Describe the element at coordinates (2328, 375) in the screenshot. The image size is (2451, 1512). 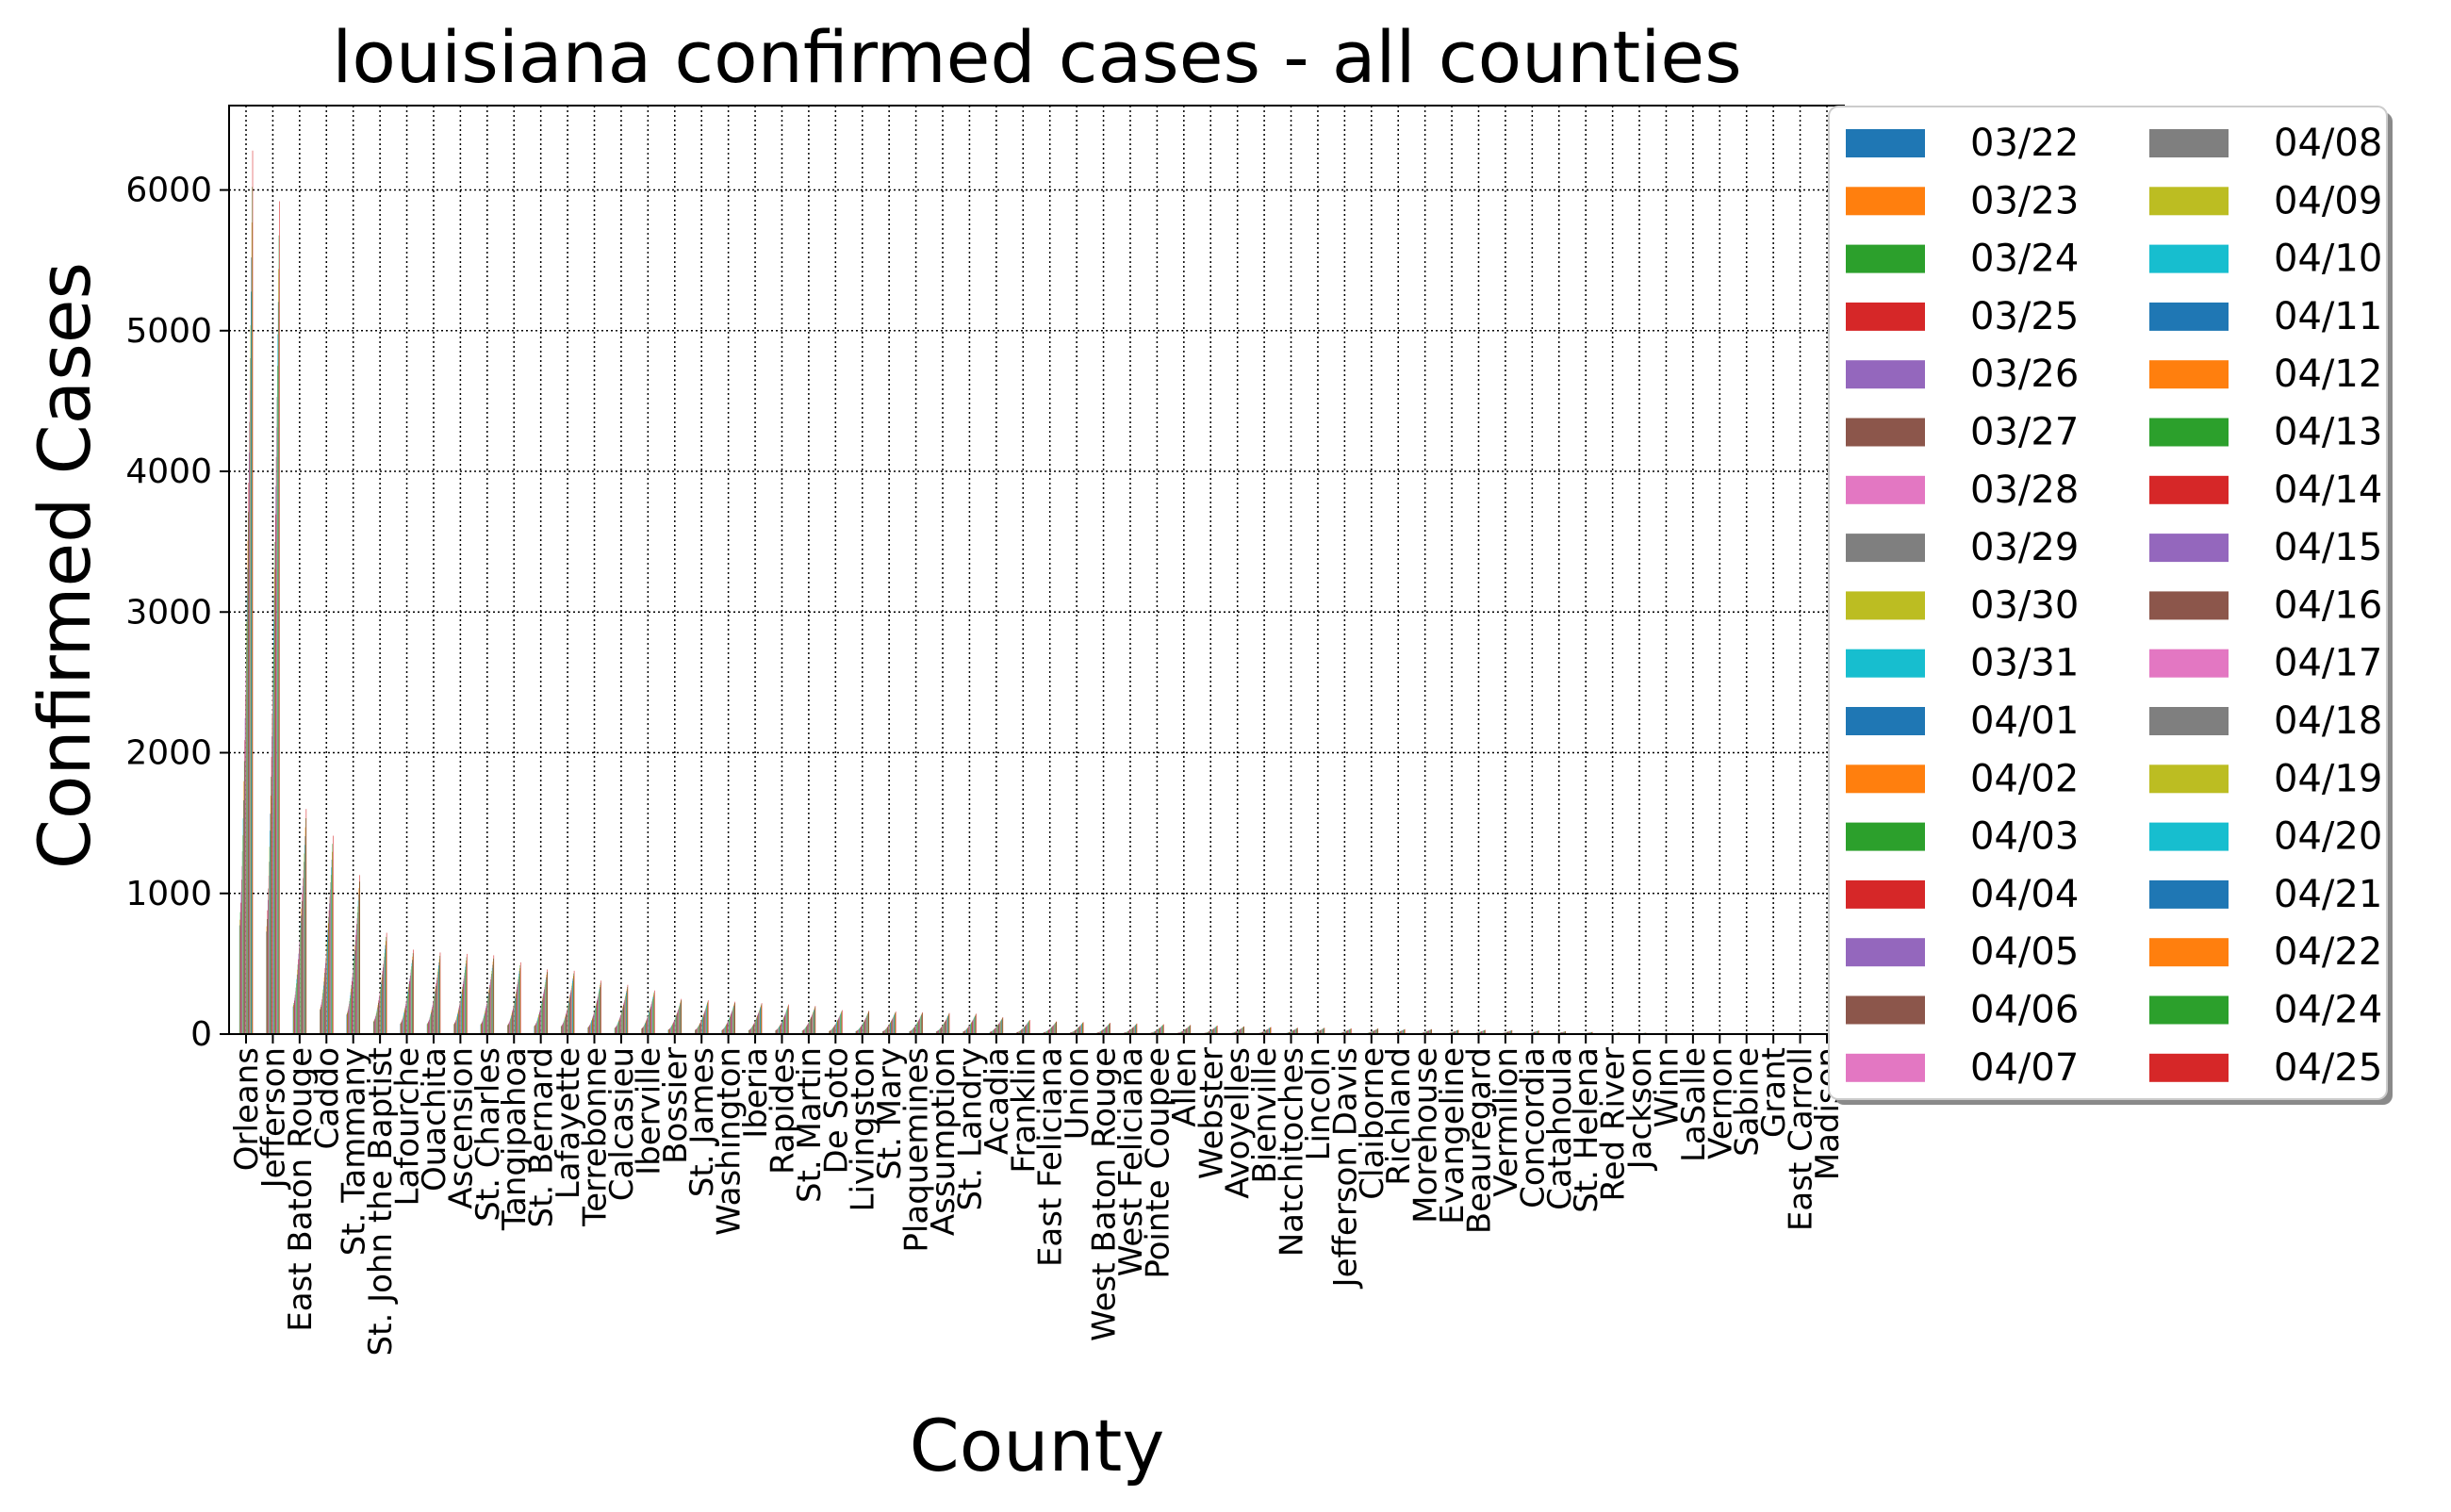
I see `legend-entry: 04/12` at that location.